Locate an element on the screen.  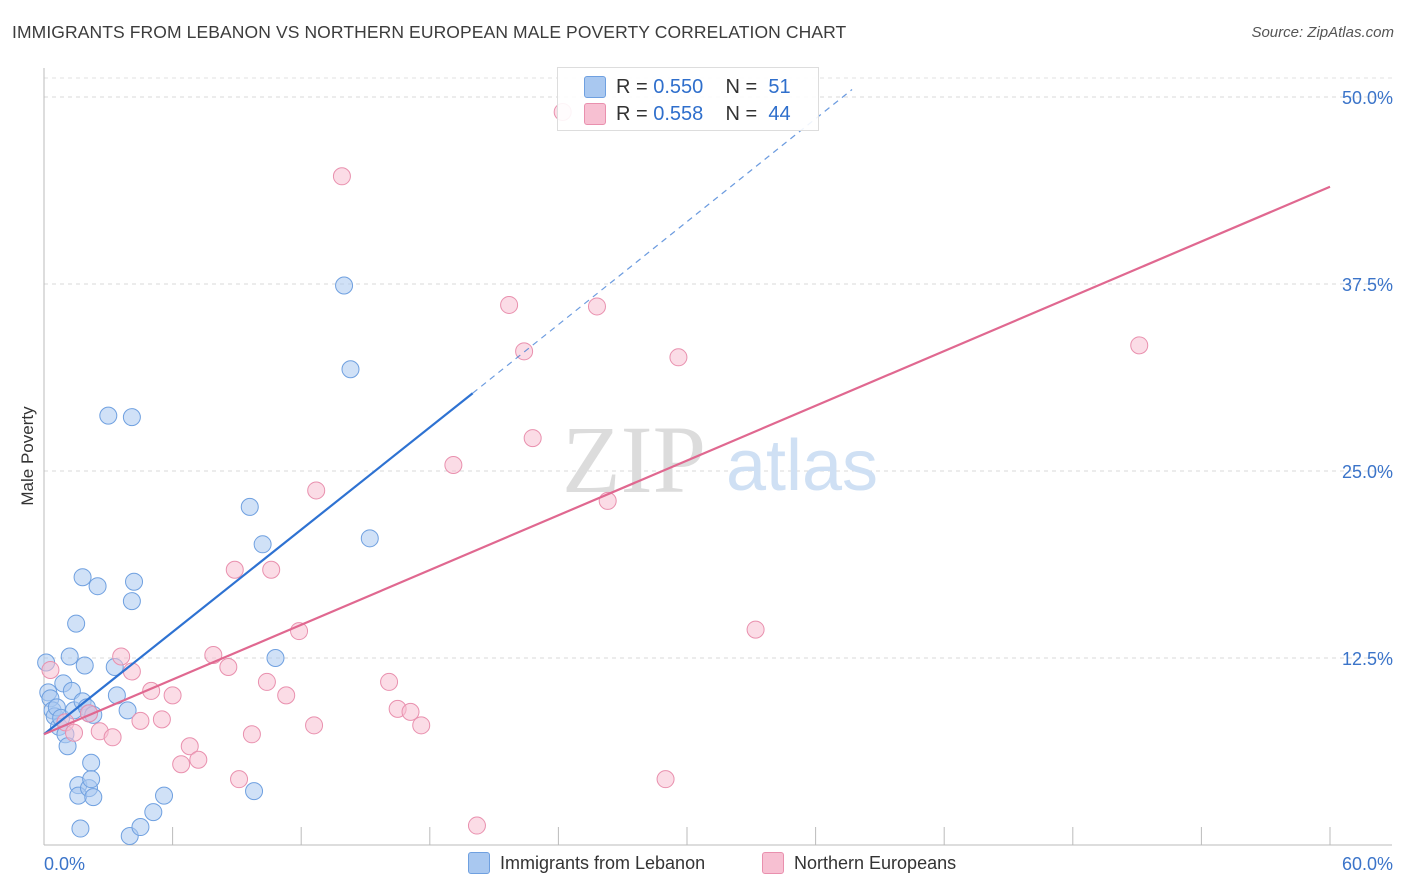
y-tick-label: 37.5% is located at coordinates (1367, 285).